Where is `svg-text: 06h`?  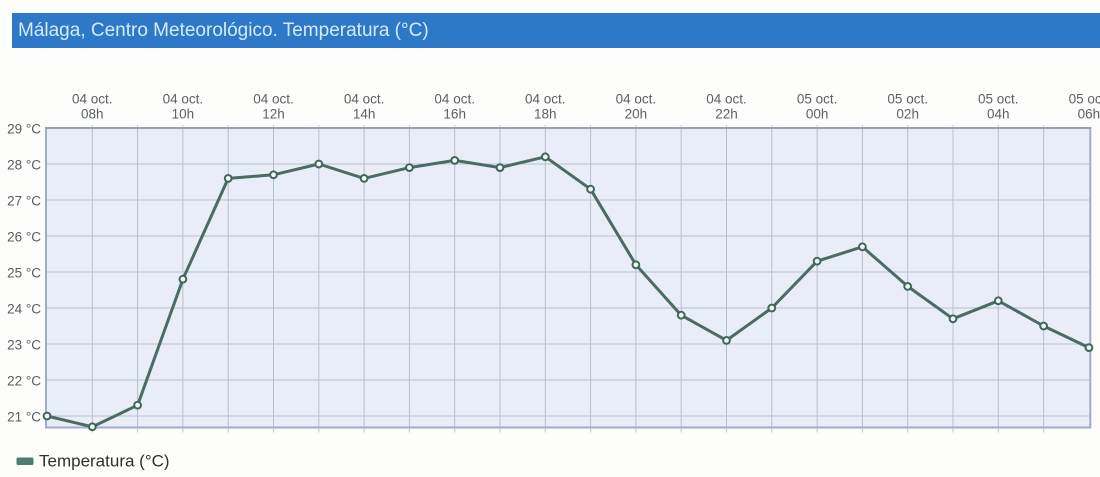
svg-text: 06h is located at coordinates (1089, 114).